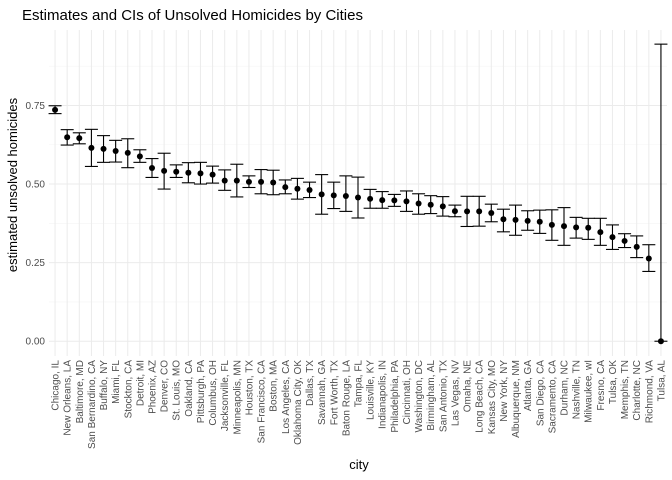  I want to click on x-tick-label: Baltimore, MD, so click(80, 391).